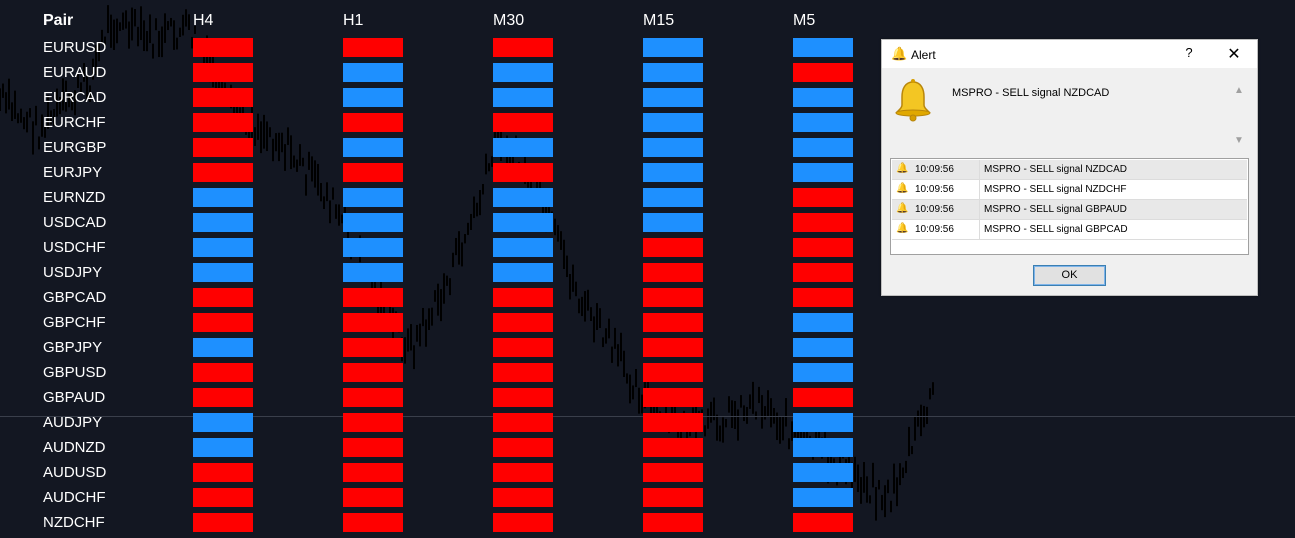 Image resolution: width=1295 pixels, height=538 pixels. I want to click on signal-cell-eurcad-m30, so click(523, 97).